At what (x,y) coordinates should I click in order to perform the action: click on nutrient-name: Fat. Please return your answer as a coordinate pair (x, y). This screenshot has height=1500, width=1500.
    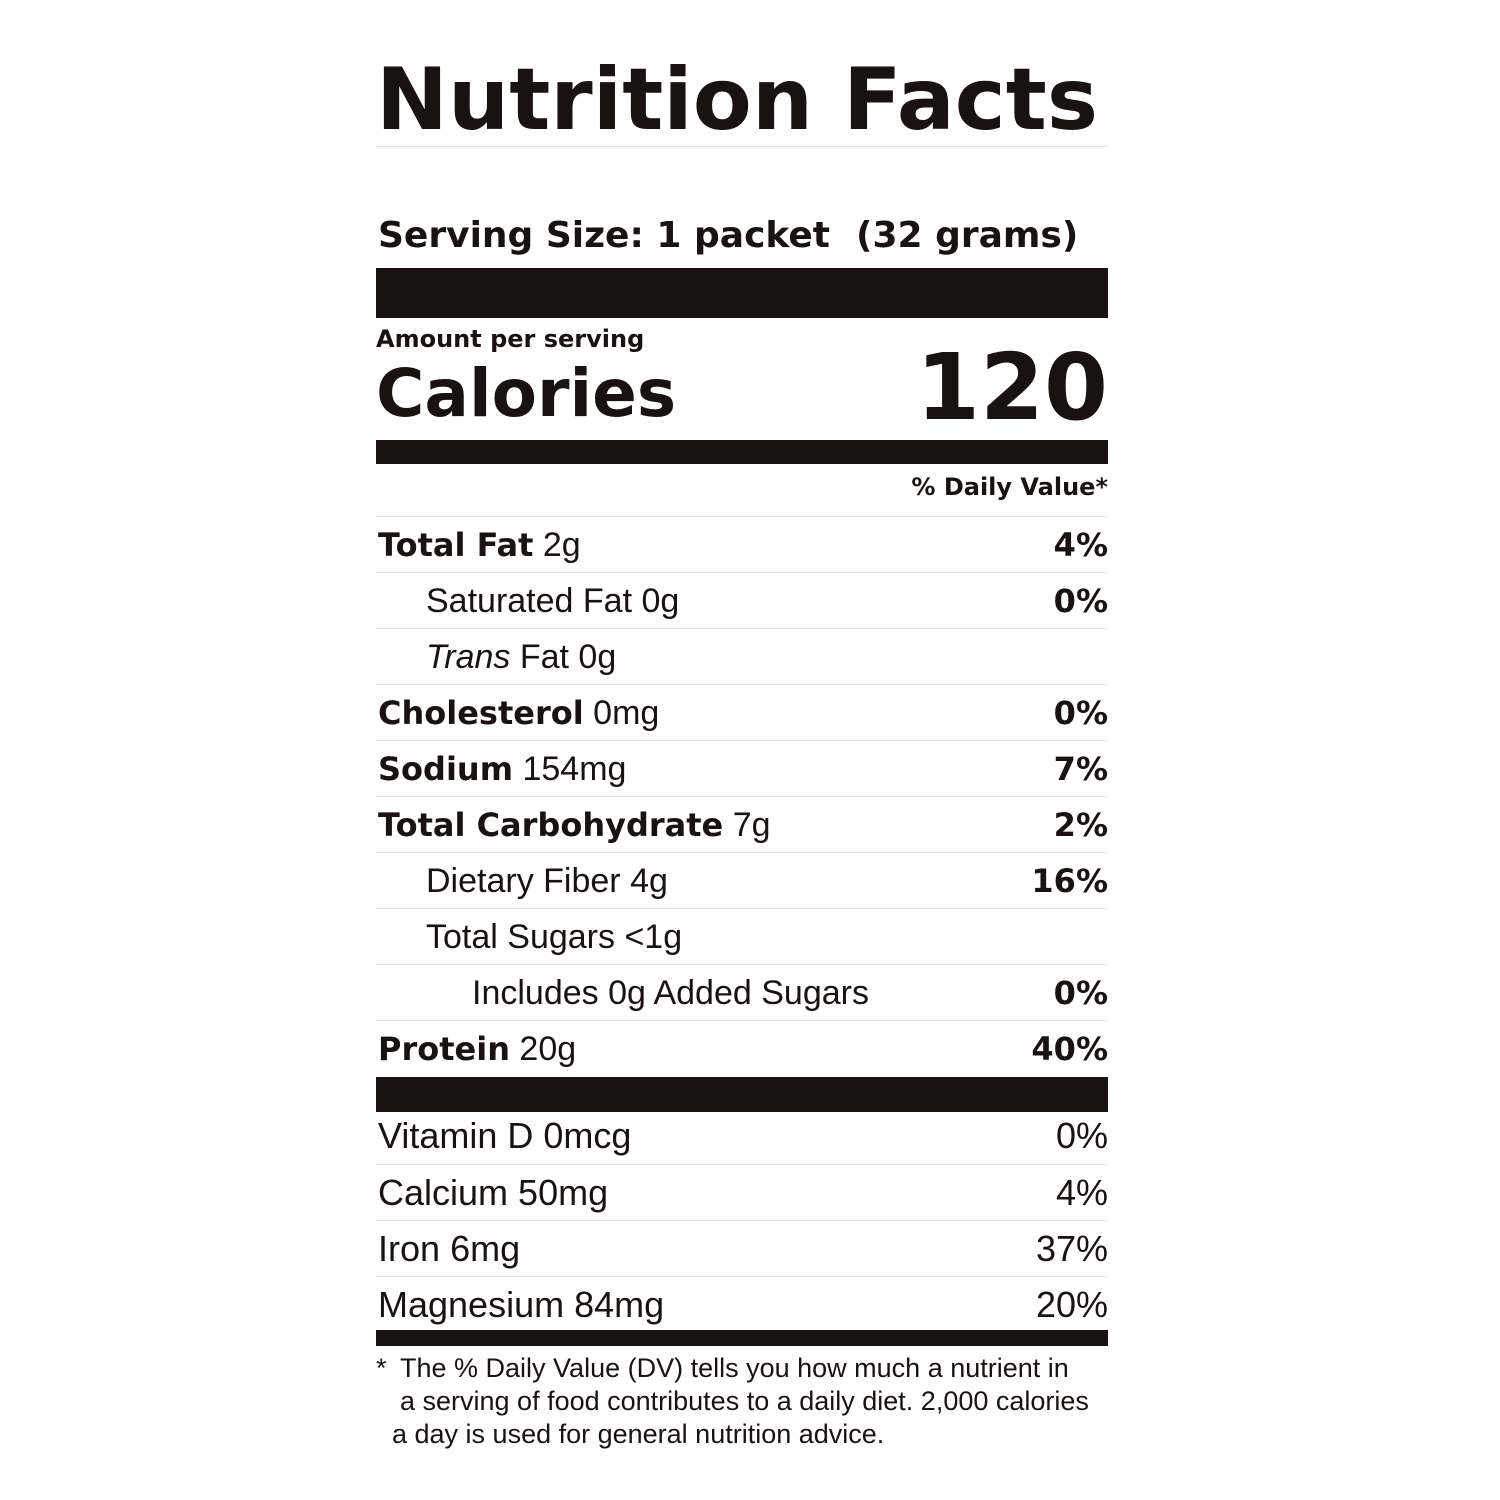
    Looking at the image, I should click on (544, 657).